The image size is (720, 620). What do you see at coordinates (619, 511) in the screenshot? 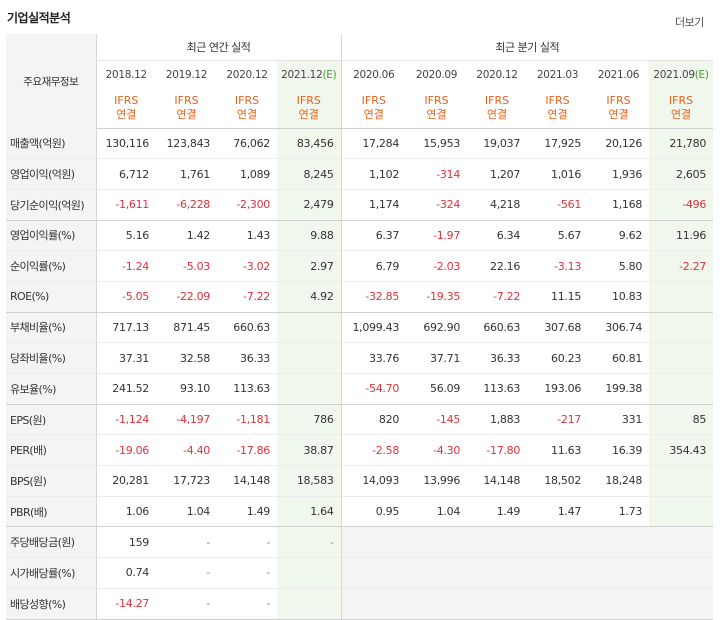
I see `table-cell: 1.73` at bounding box center [619, 511].